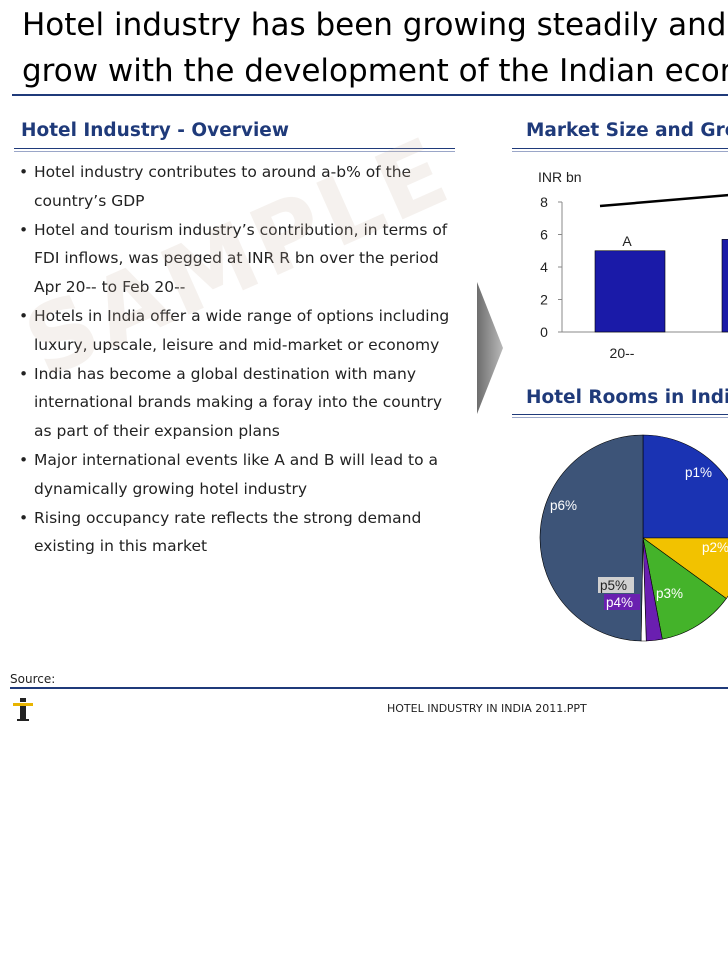 The image size is (728, 971). Describe the element at coordinates (23, 709) in the screenshot. I see `lighthouse-logo-icon` at that location.